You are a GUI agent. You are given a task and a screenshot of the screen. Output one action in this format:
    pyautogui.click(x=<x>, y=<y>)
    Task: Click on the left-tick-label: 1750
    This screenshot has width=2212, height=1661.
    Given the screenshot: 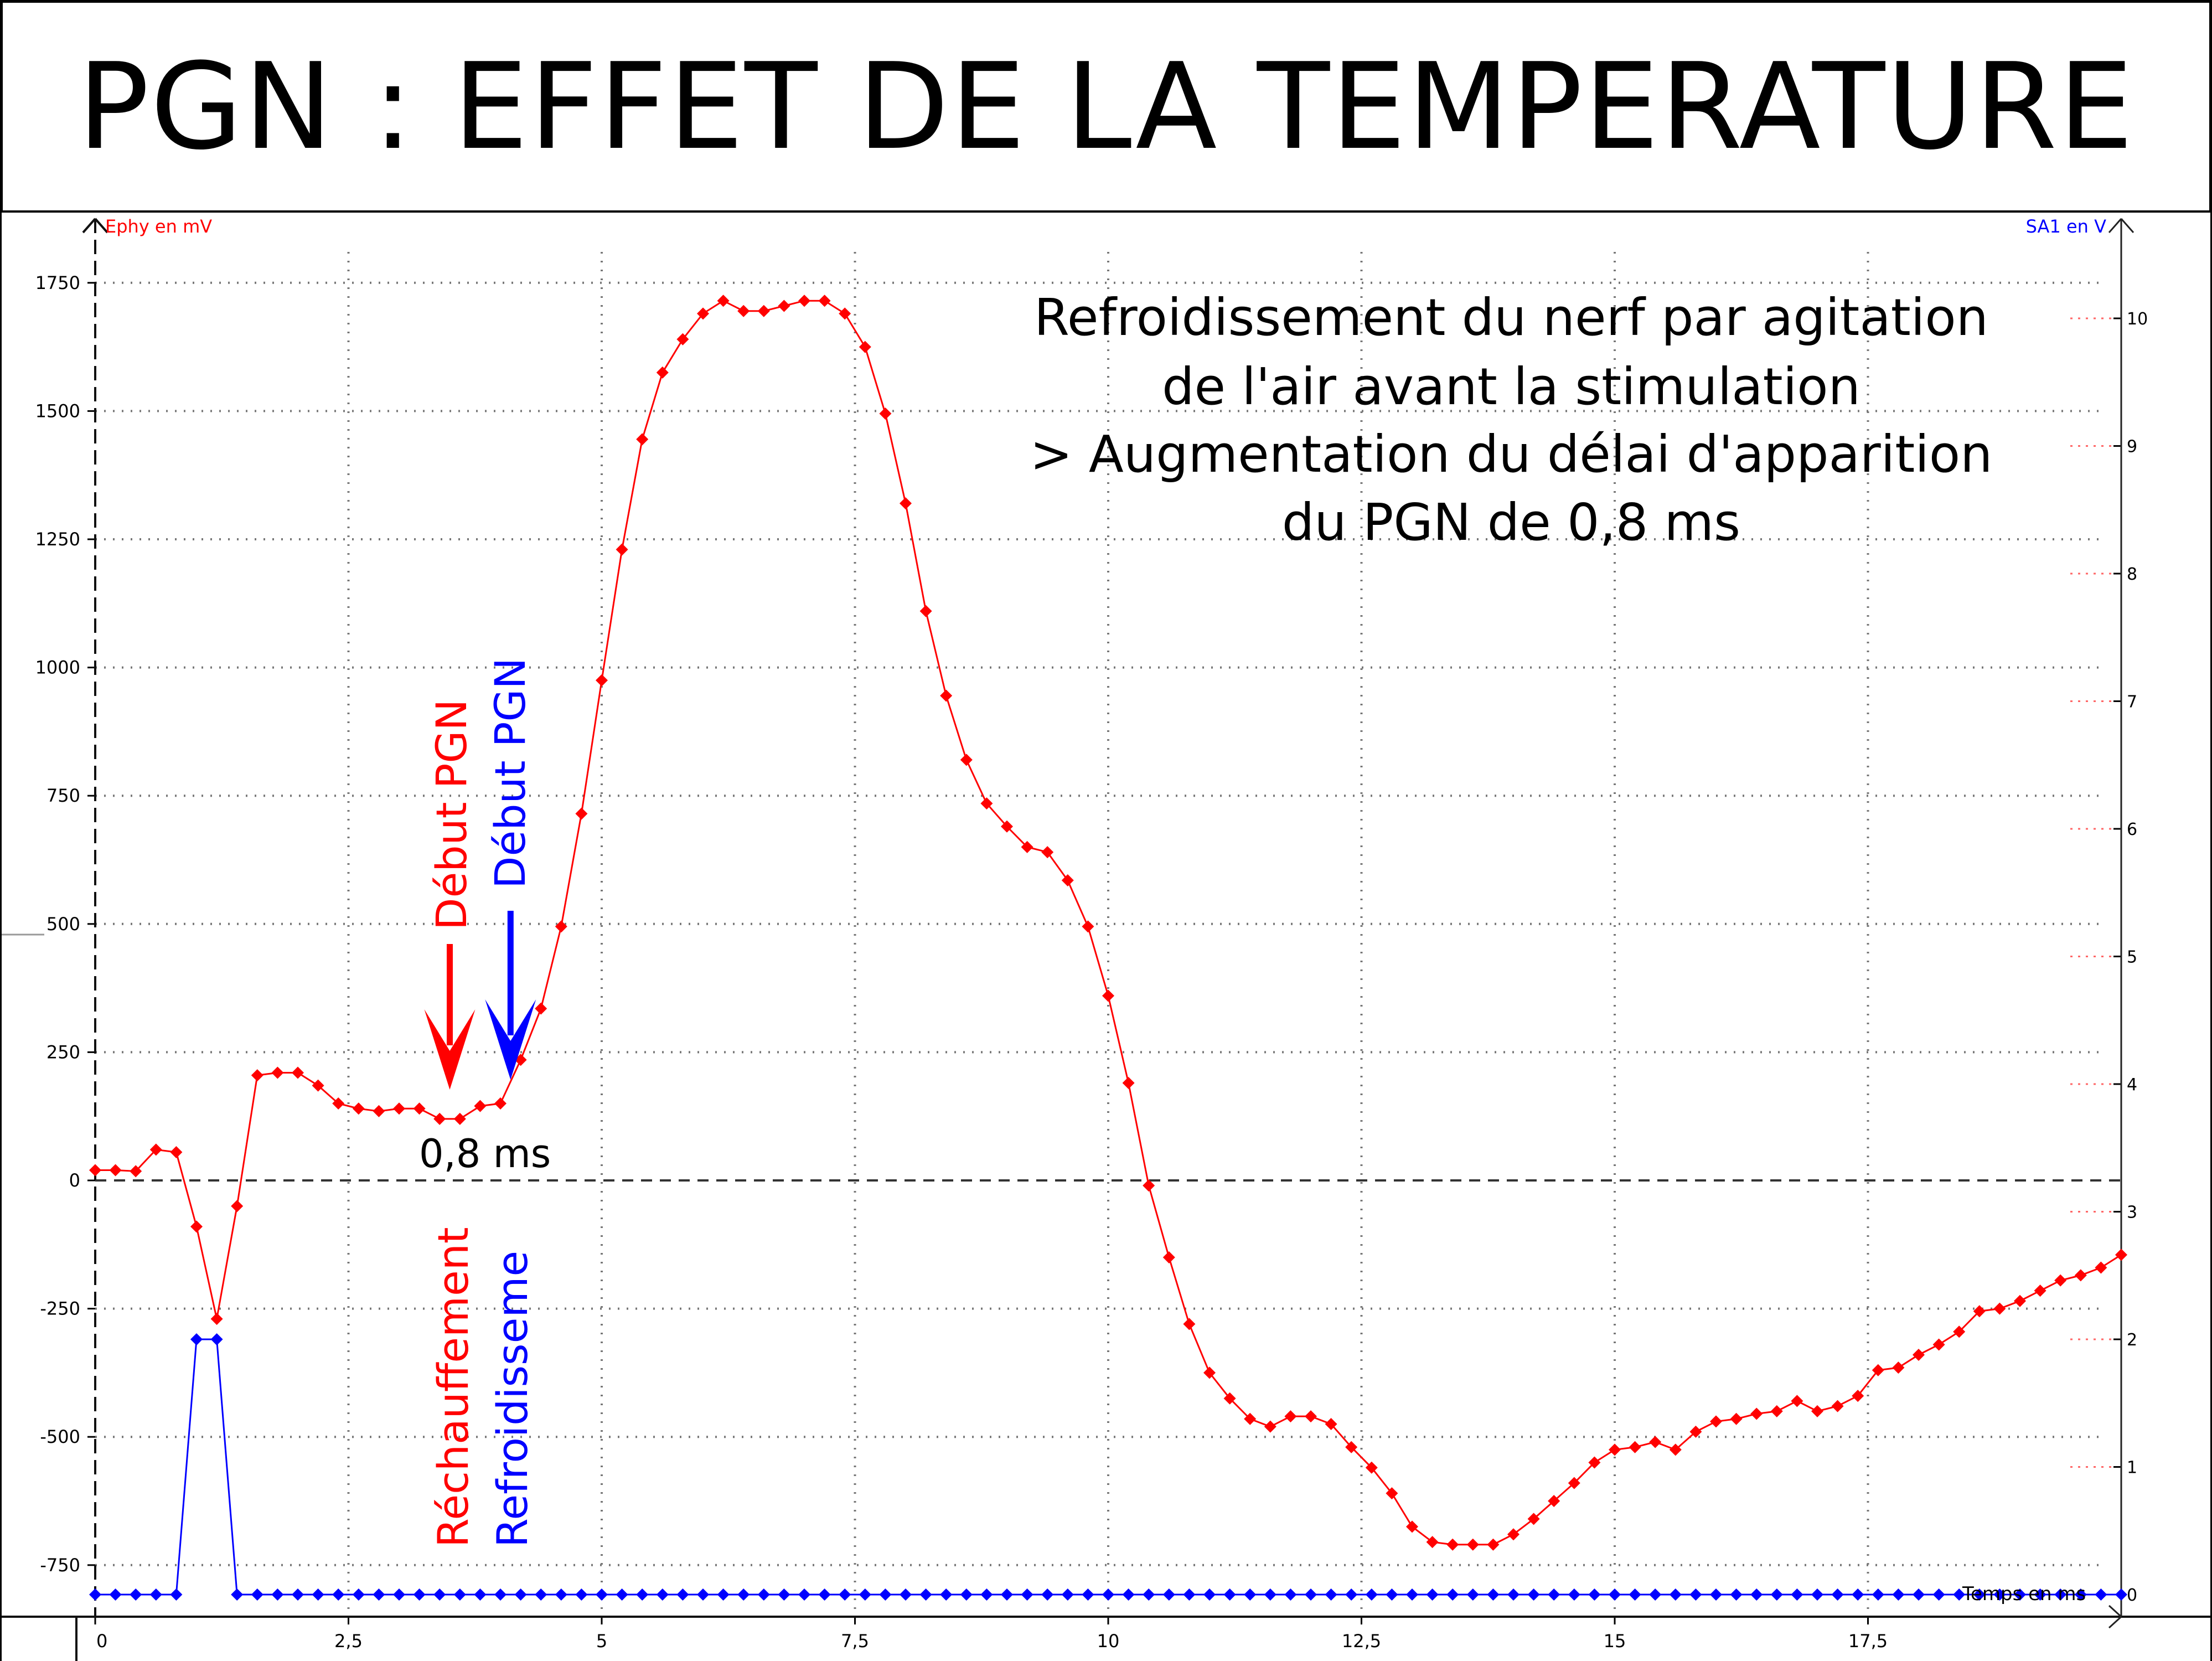 What is the action you would take?
    pyautogui.click(x=57, y=282)
    